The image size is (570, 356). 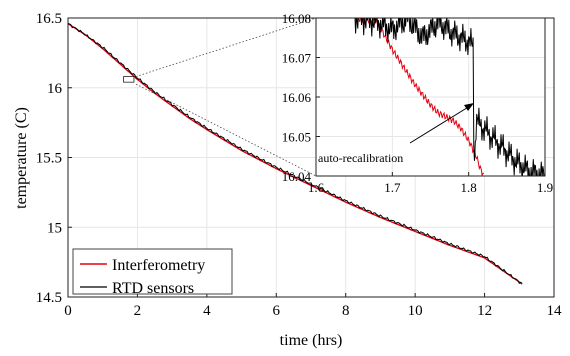 What do you see at coordinates (297, 58) in the screenshot?
I see `inset-y-tick-label: 16.07` at bounding box center [297, 58].